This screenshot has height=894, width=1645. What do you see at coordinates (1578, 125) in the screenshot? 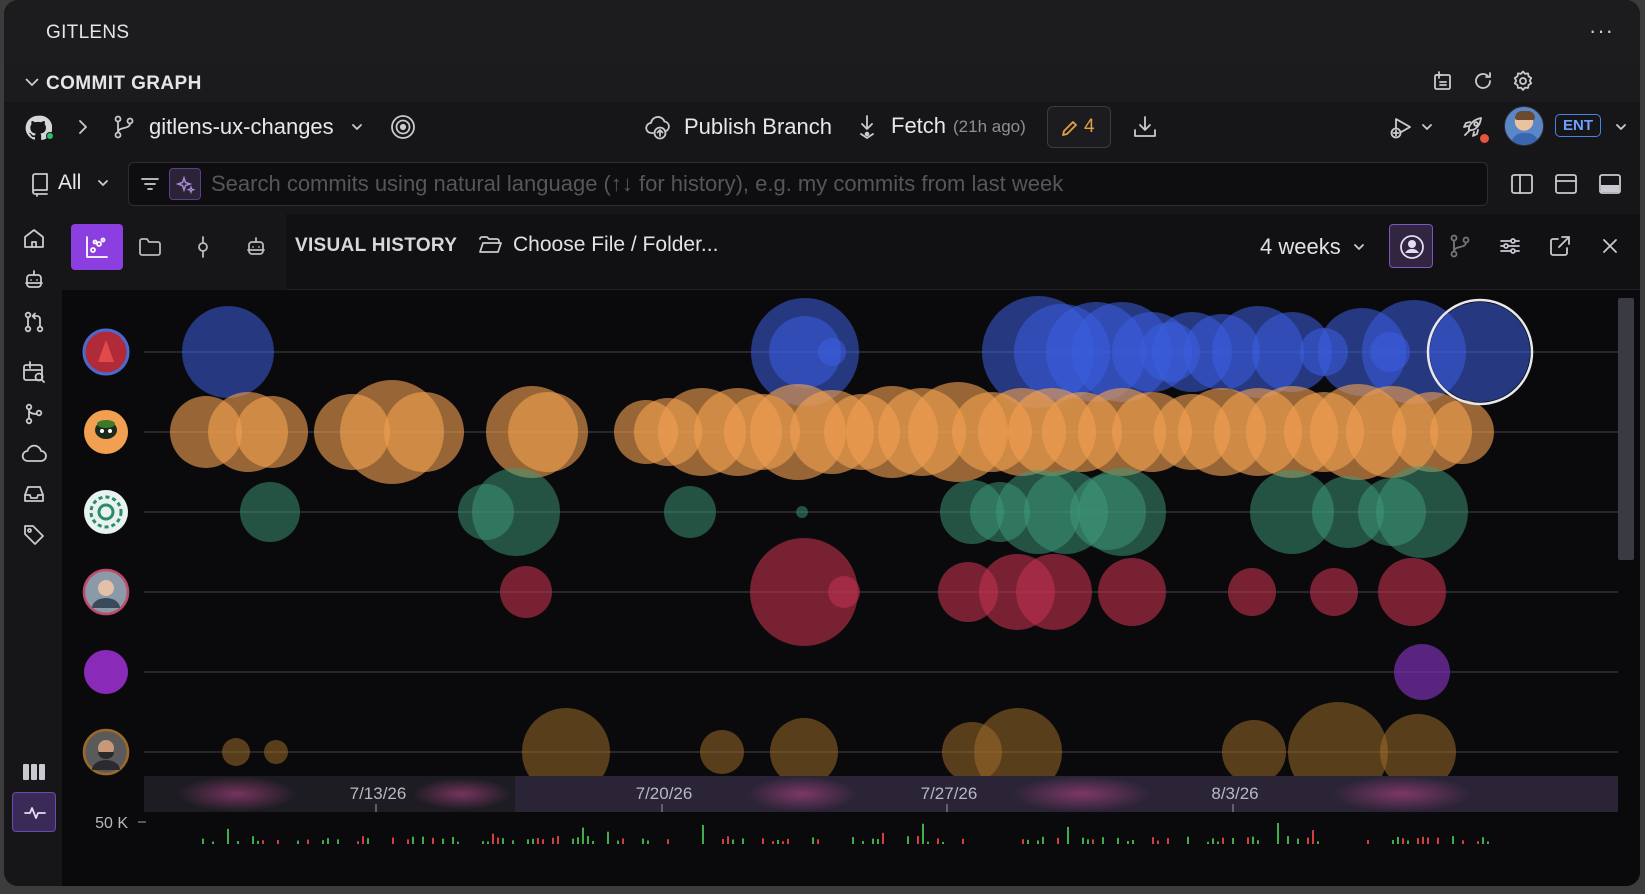
I see `plan-badge: ENT` at bounding box center [1578, 125].